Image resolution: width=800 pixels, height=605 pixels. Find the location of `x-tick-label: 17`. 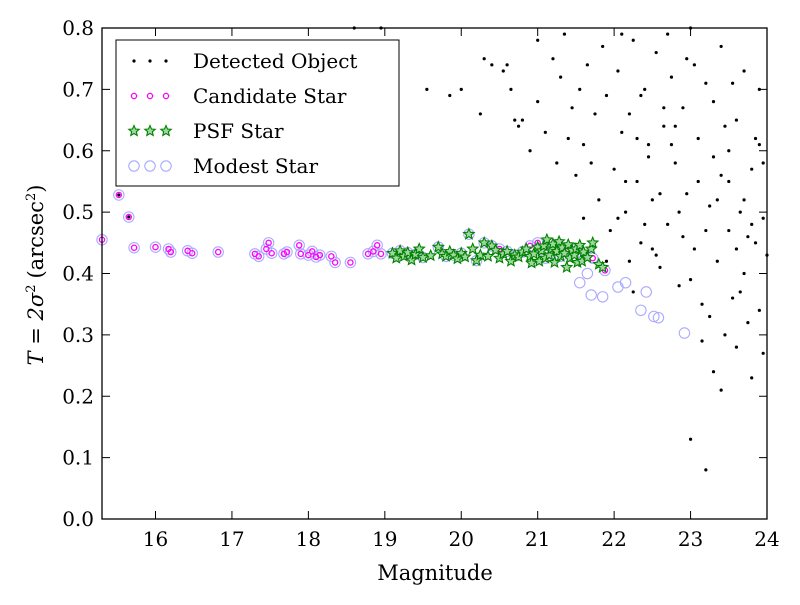

x-tick-label: 17 is located at coordinates (231, 539).